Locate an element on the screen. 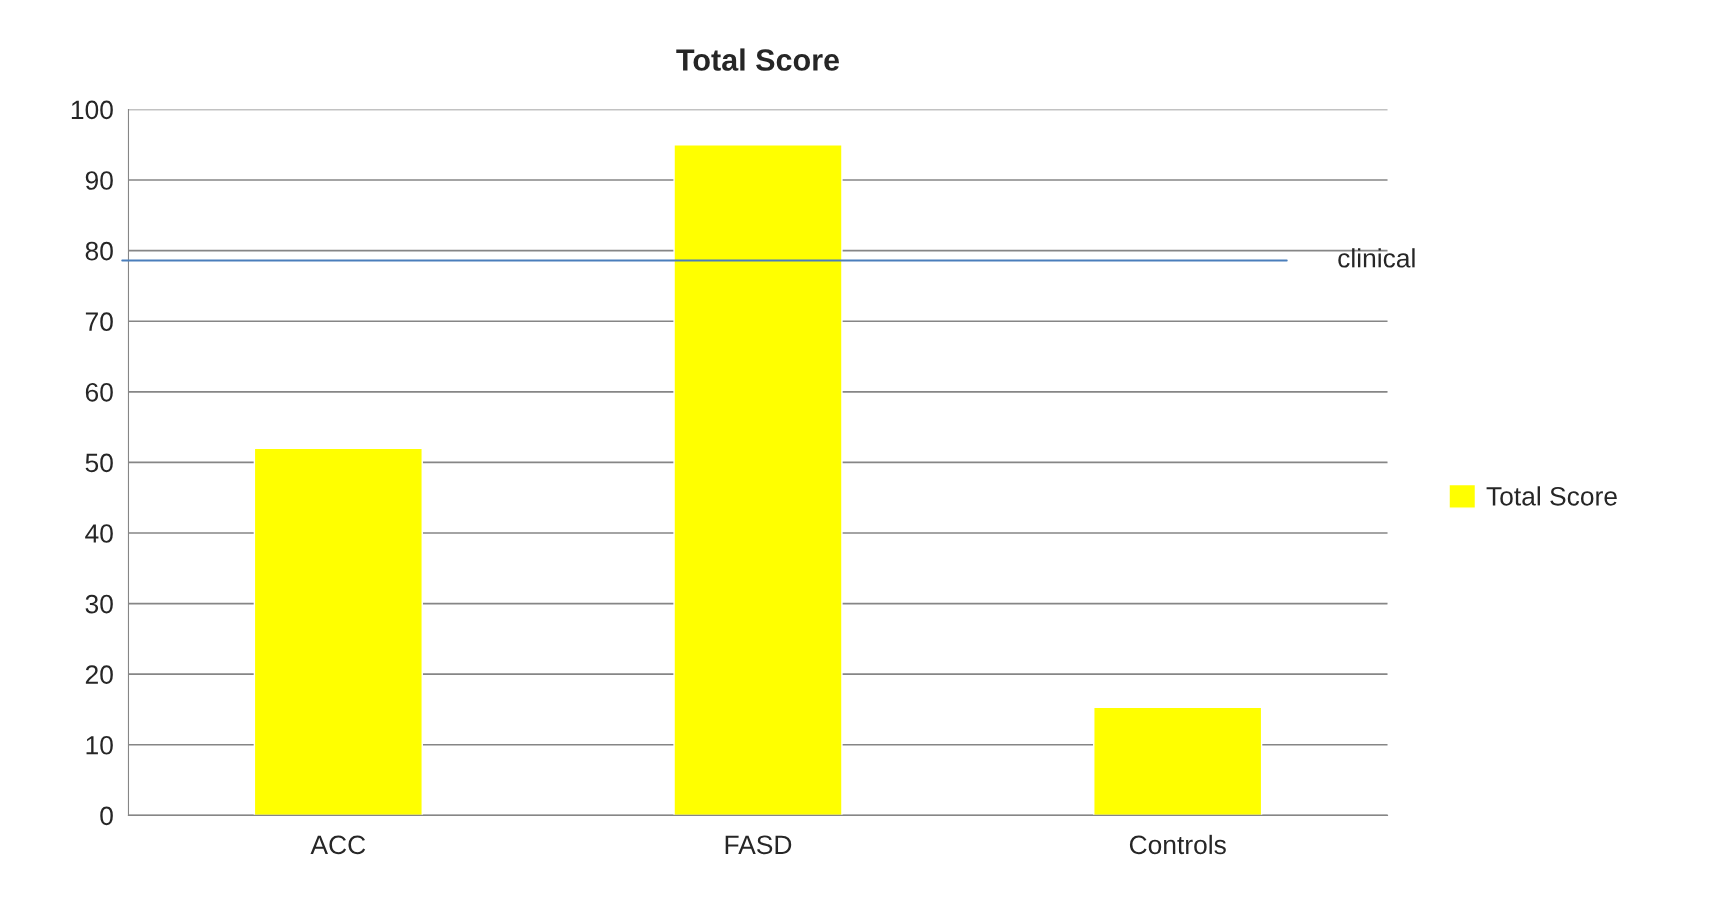 The width and height of the screenshot is (1713, 897). y-tick-label: 30 is located at coordinates (99, 604).